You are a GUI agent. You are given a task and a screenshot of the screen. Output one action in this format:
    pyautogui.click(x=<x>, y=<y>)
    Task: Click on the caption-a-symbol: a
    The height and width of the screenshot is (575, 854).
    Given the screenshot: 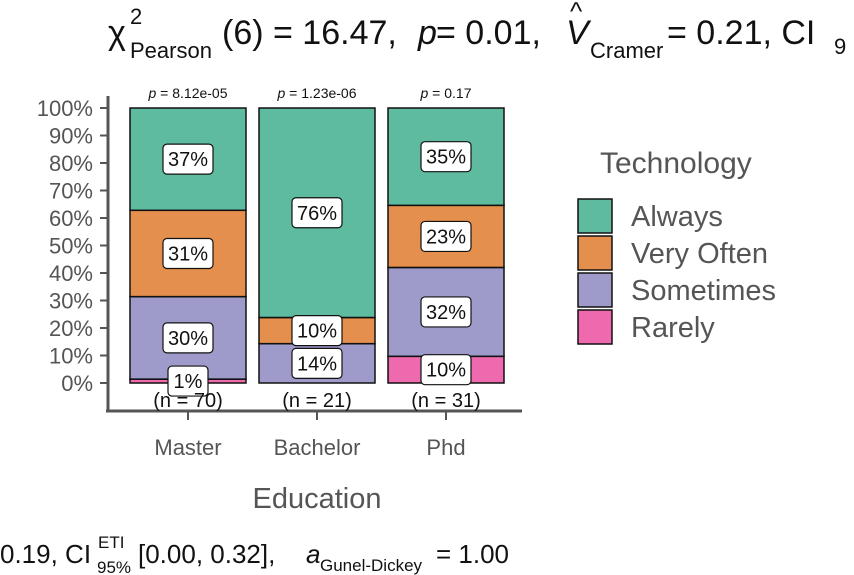 What is the action you would take?
    pyautogui.click(x=313, y=554)
    